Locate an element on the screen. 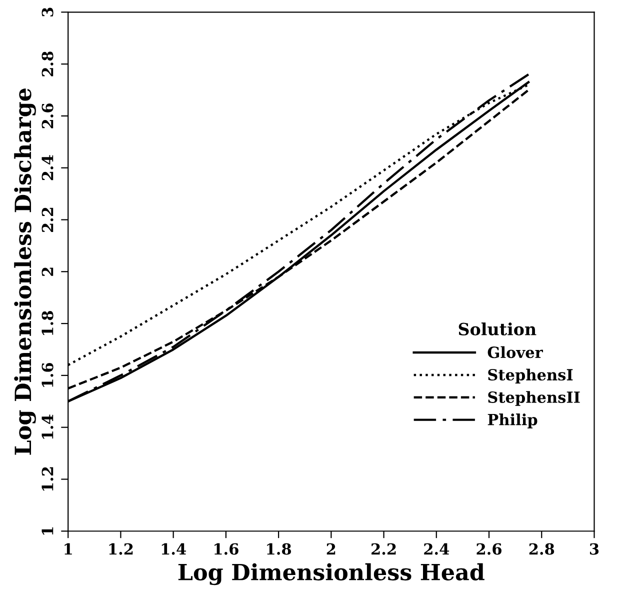 The image size is (619, 607). x-axis-title: Log Dimensionless Head is located at coordinates (331, 574).